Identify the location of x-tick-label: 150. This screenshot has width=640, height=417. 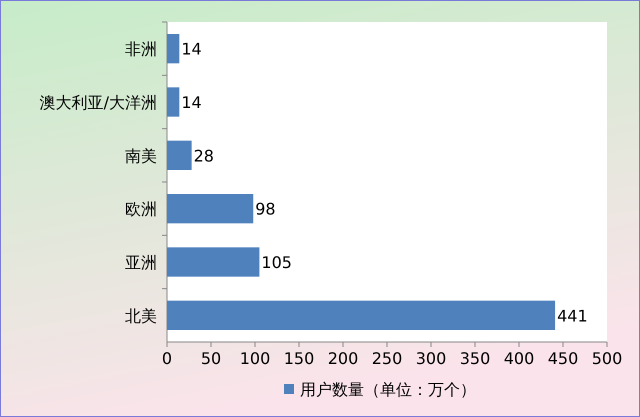
(299, 358).